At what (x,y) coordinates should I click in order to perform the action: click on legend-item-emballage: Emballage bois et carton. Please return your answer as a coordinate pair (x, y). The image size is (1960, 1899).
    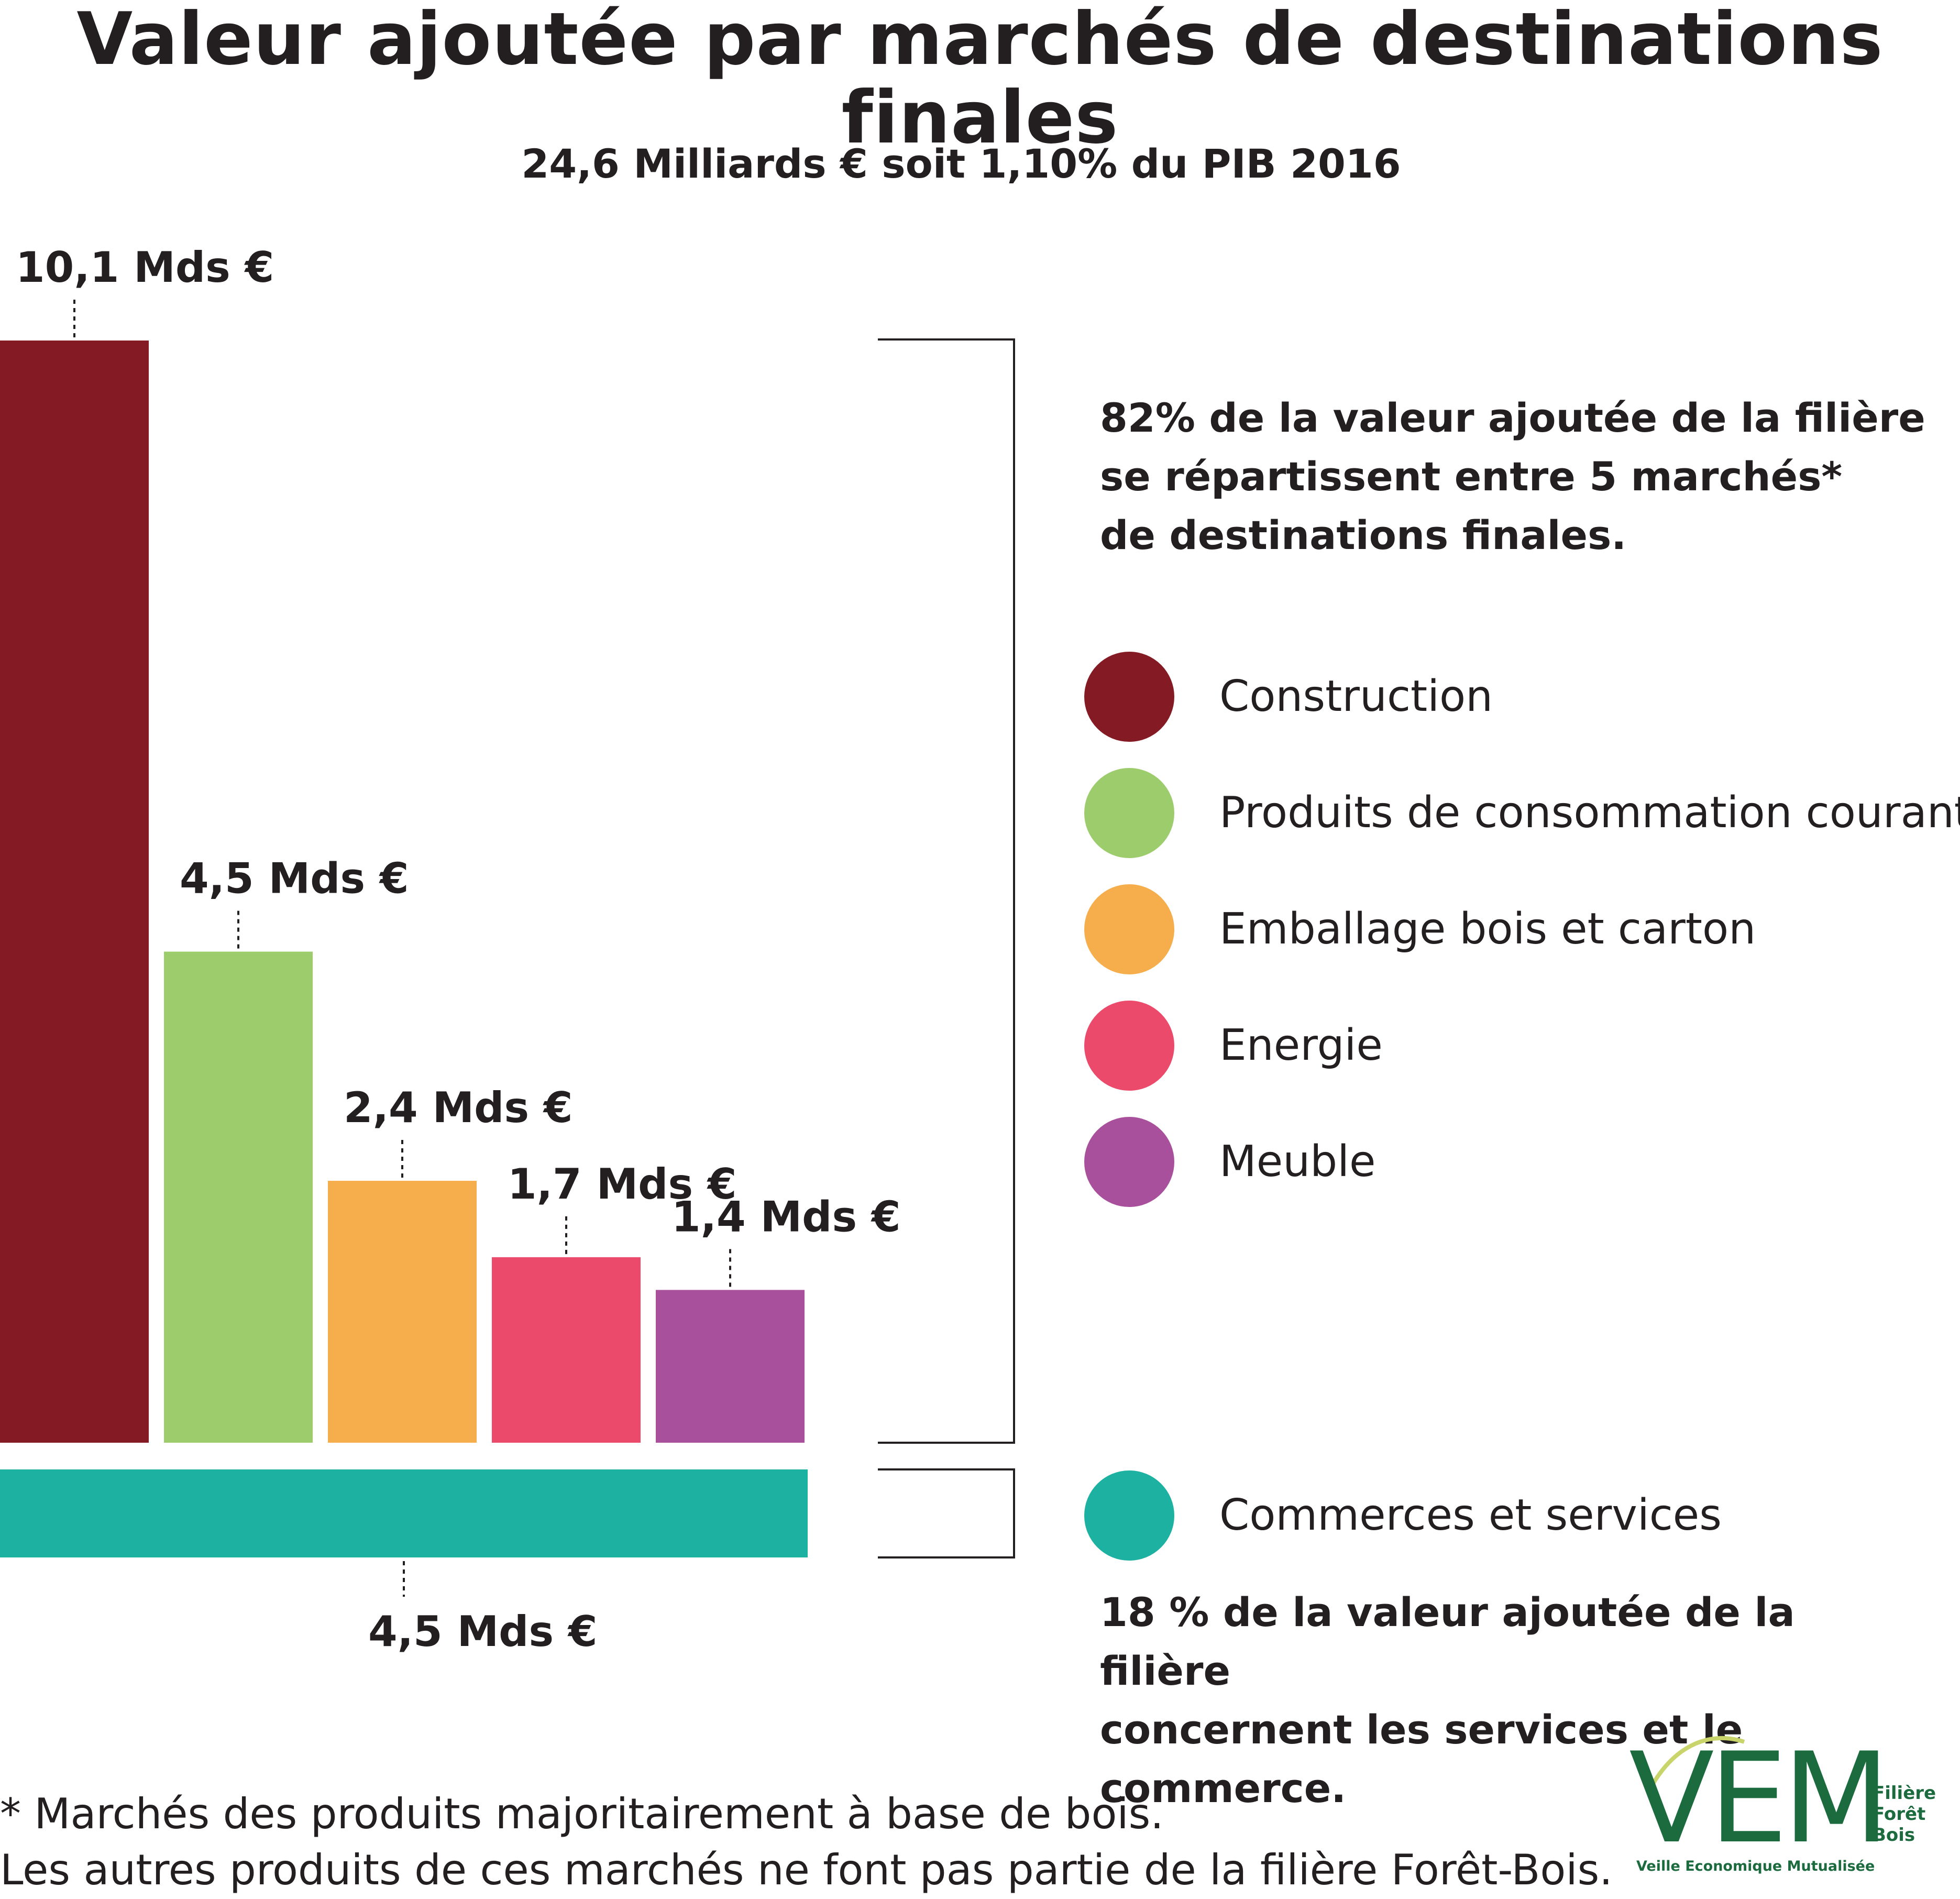
    Looking at the image, I should click on (1519, 929).